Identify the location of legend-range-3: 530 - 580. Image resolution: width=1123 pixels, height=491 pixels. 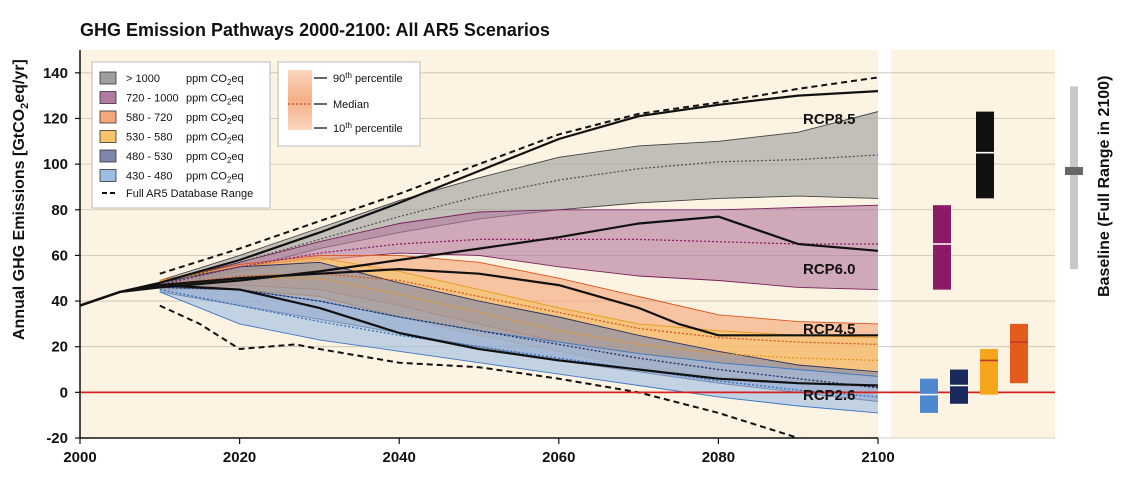
(149, 138).